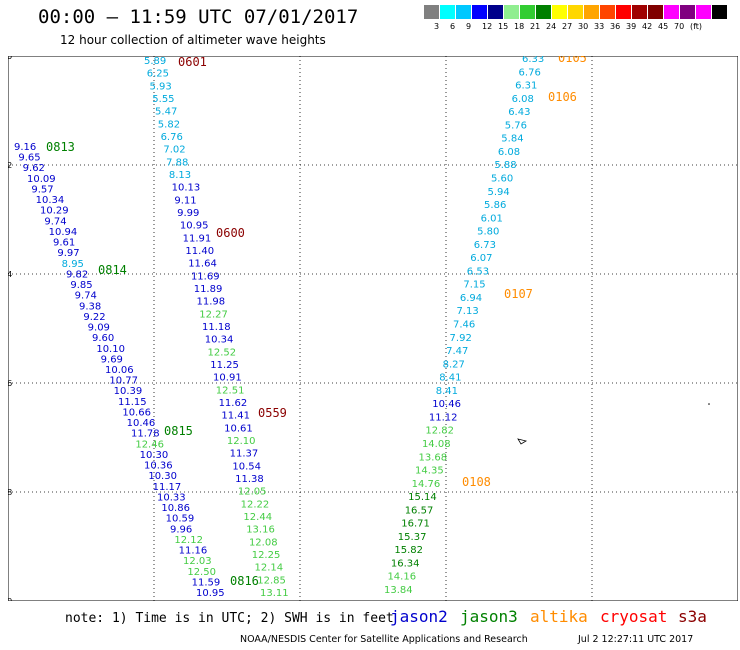  What do you see at coordinates (696, 26) in the screenshot?
I see `scale-label: (ft)` at bounding box center [696, 26].